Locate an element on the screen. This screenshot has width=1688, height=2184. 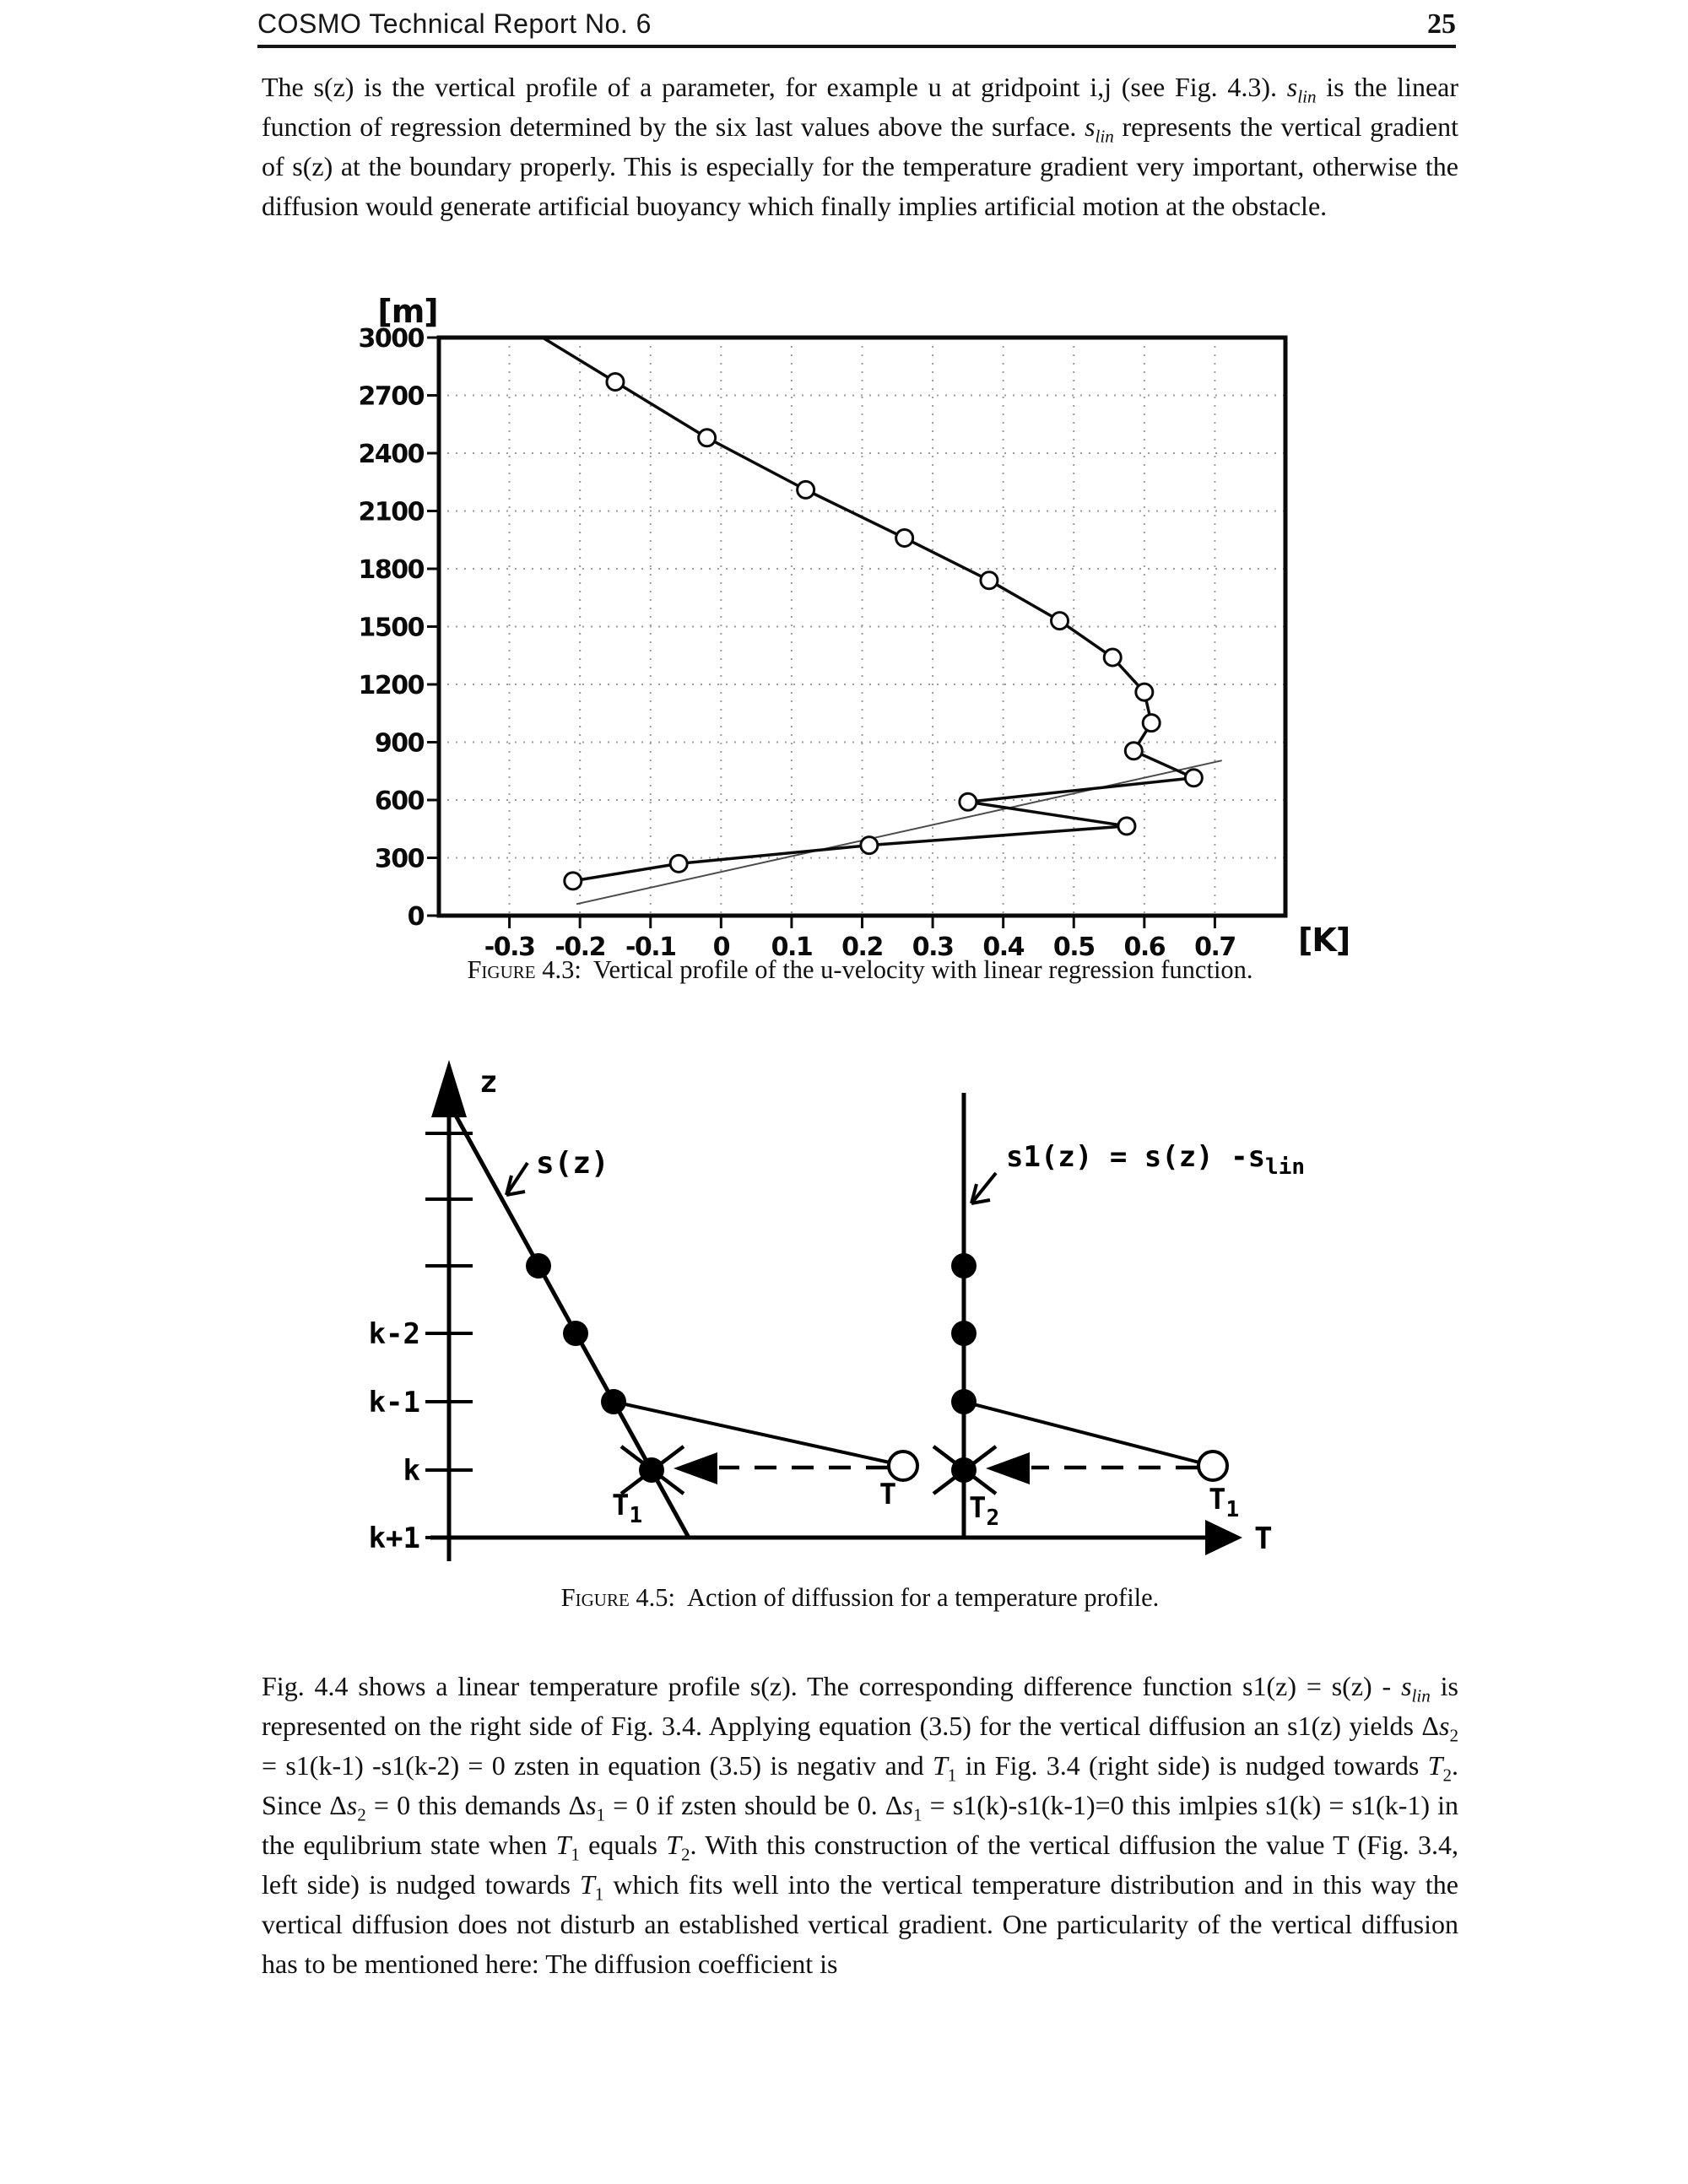
level-label-k-2: k-2 is located at coordinates (394, 1334).